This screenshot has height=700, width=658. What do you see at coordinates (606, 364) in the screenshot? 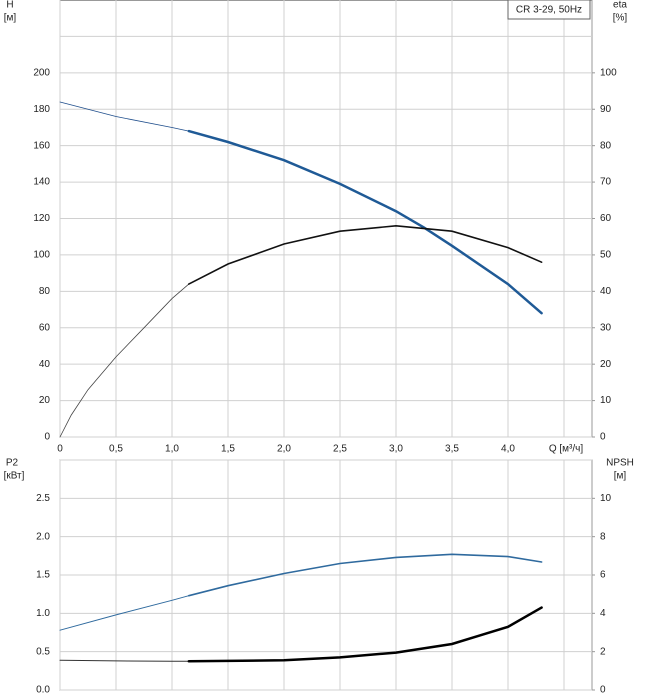
I see `y2-tick-label: 20` at bounding box center [606, 364].